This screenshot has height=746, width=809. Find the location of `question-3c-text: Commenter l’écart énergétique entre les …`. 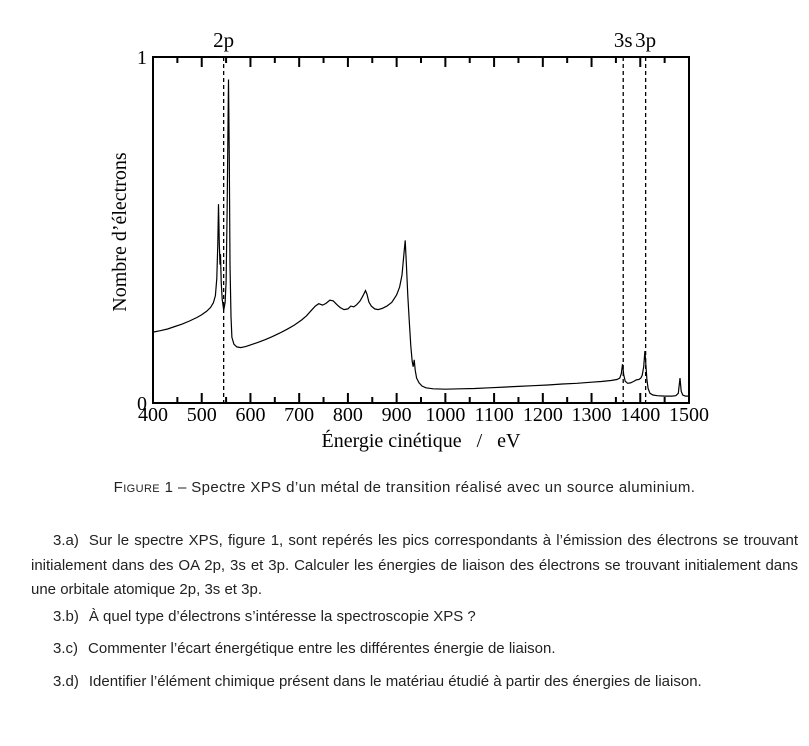

question-3c-text: Commenter l’écart énergétique entre les … is located at coordinates (322, 648).